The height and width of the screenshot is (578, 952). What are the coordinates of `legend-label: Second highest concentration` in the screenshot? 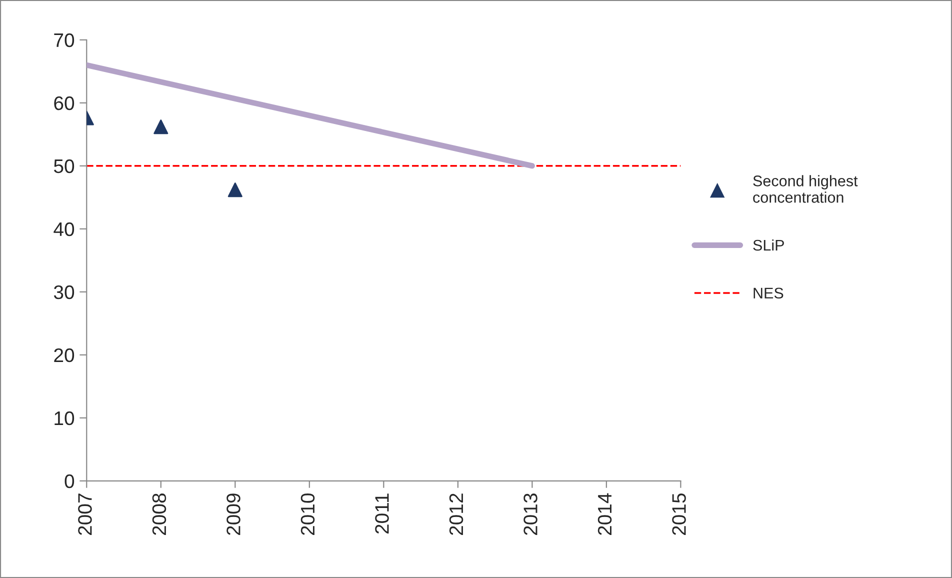 It's located at (805, 189).